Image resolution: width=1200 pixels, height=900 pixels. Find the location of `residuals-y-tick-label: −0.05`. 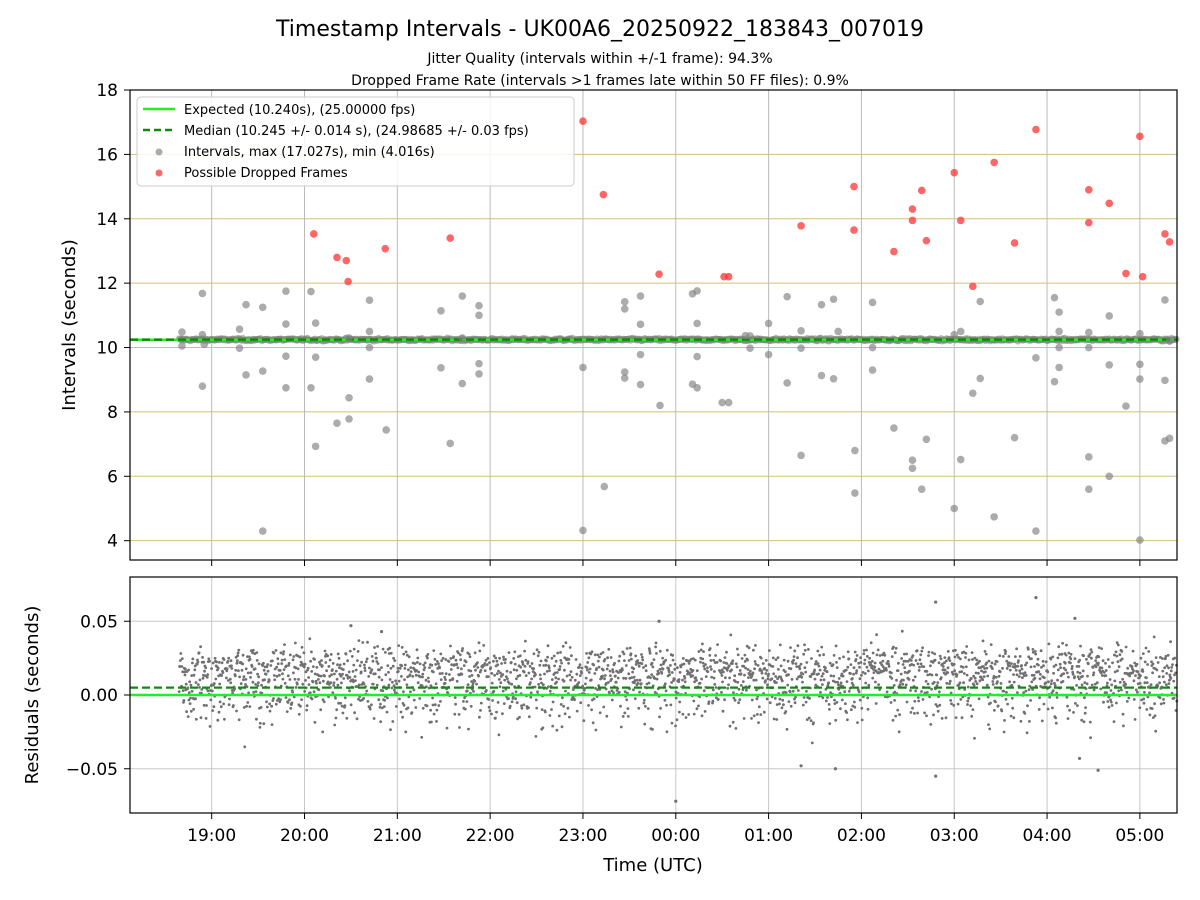

residuals-y-tick-label: −0.05 is located at coordinates (92, 770).